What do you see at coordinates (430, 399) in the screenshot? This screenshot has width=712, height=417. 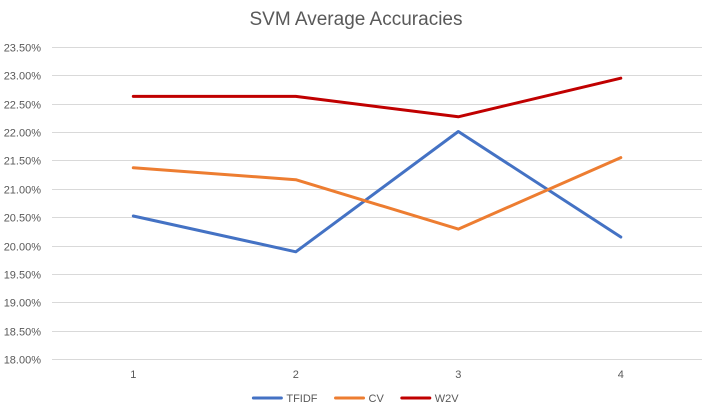 I see `legend-item-w2v: W2V` at bounding box center [430, 399].